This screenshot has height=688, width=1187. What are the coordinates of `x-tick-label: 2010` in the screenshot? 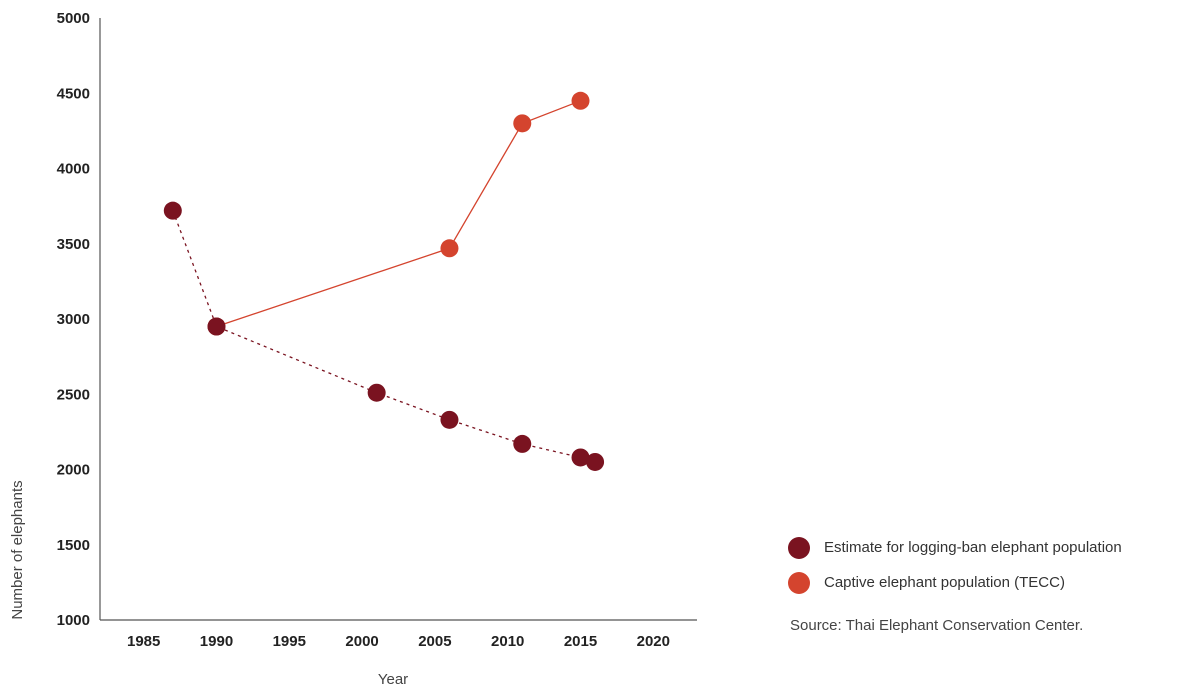 It's located at (507, 641).